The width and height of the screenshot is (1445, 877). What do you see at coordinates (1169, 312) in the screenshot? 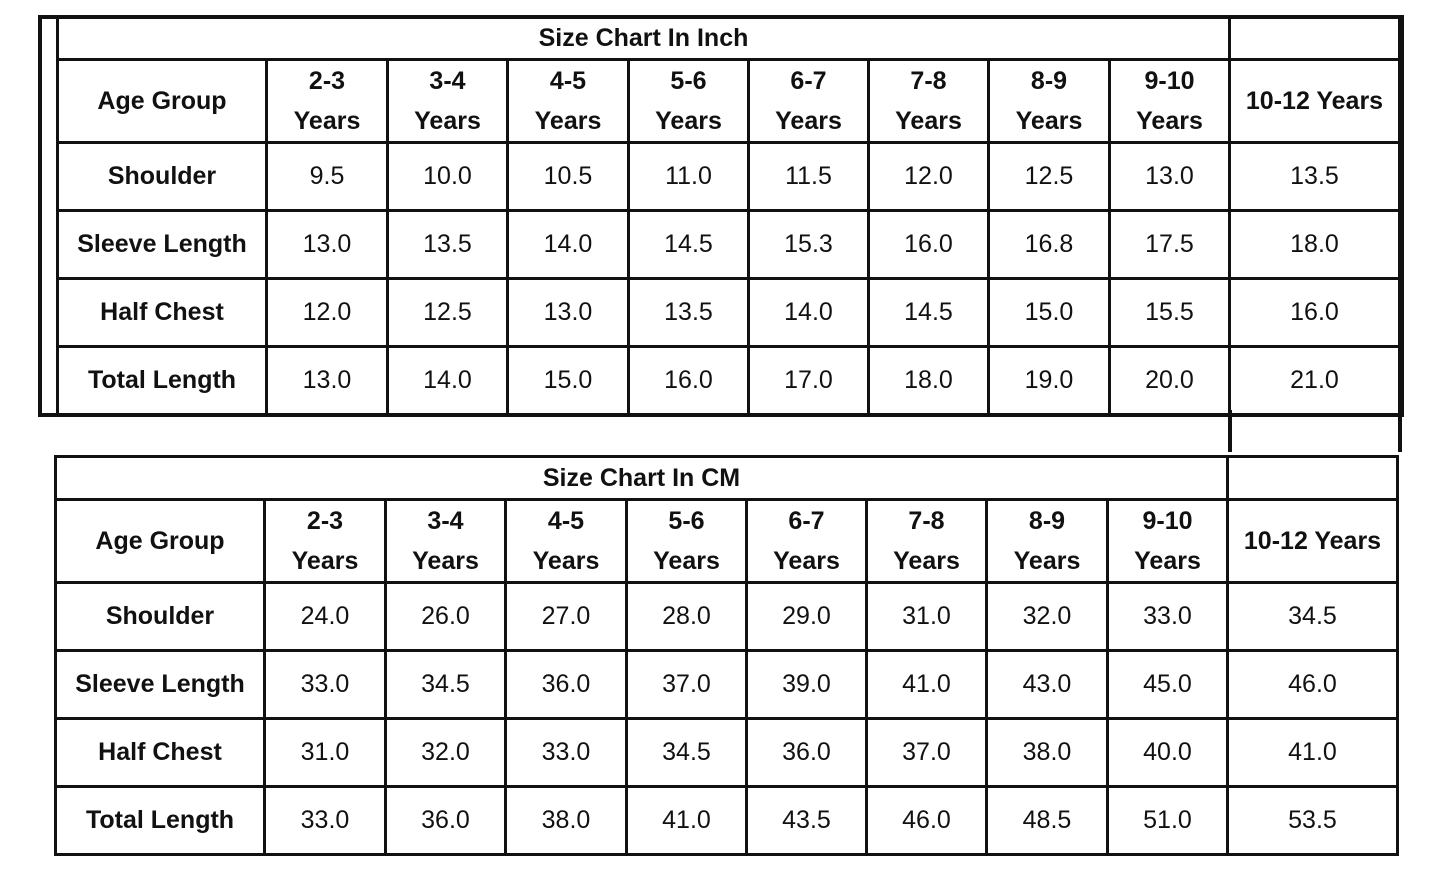
I see `cell-value: 15.5` at bounding box center [1169, 312].